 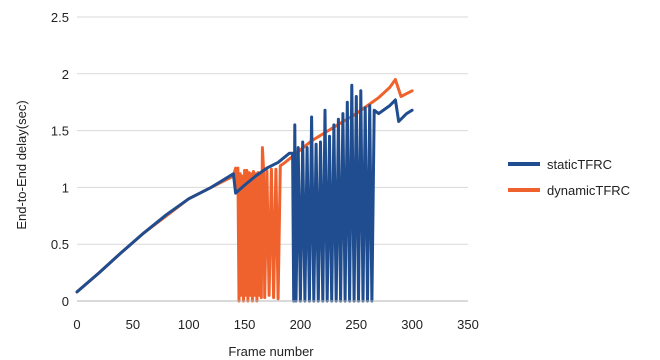 I want to click on x-tick-label: 150, so click(x=245, y=324).